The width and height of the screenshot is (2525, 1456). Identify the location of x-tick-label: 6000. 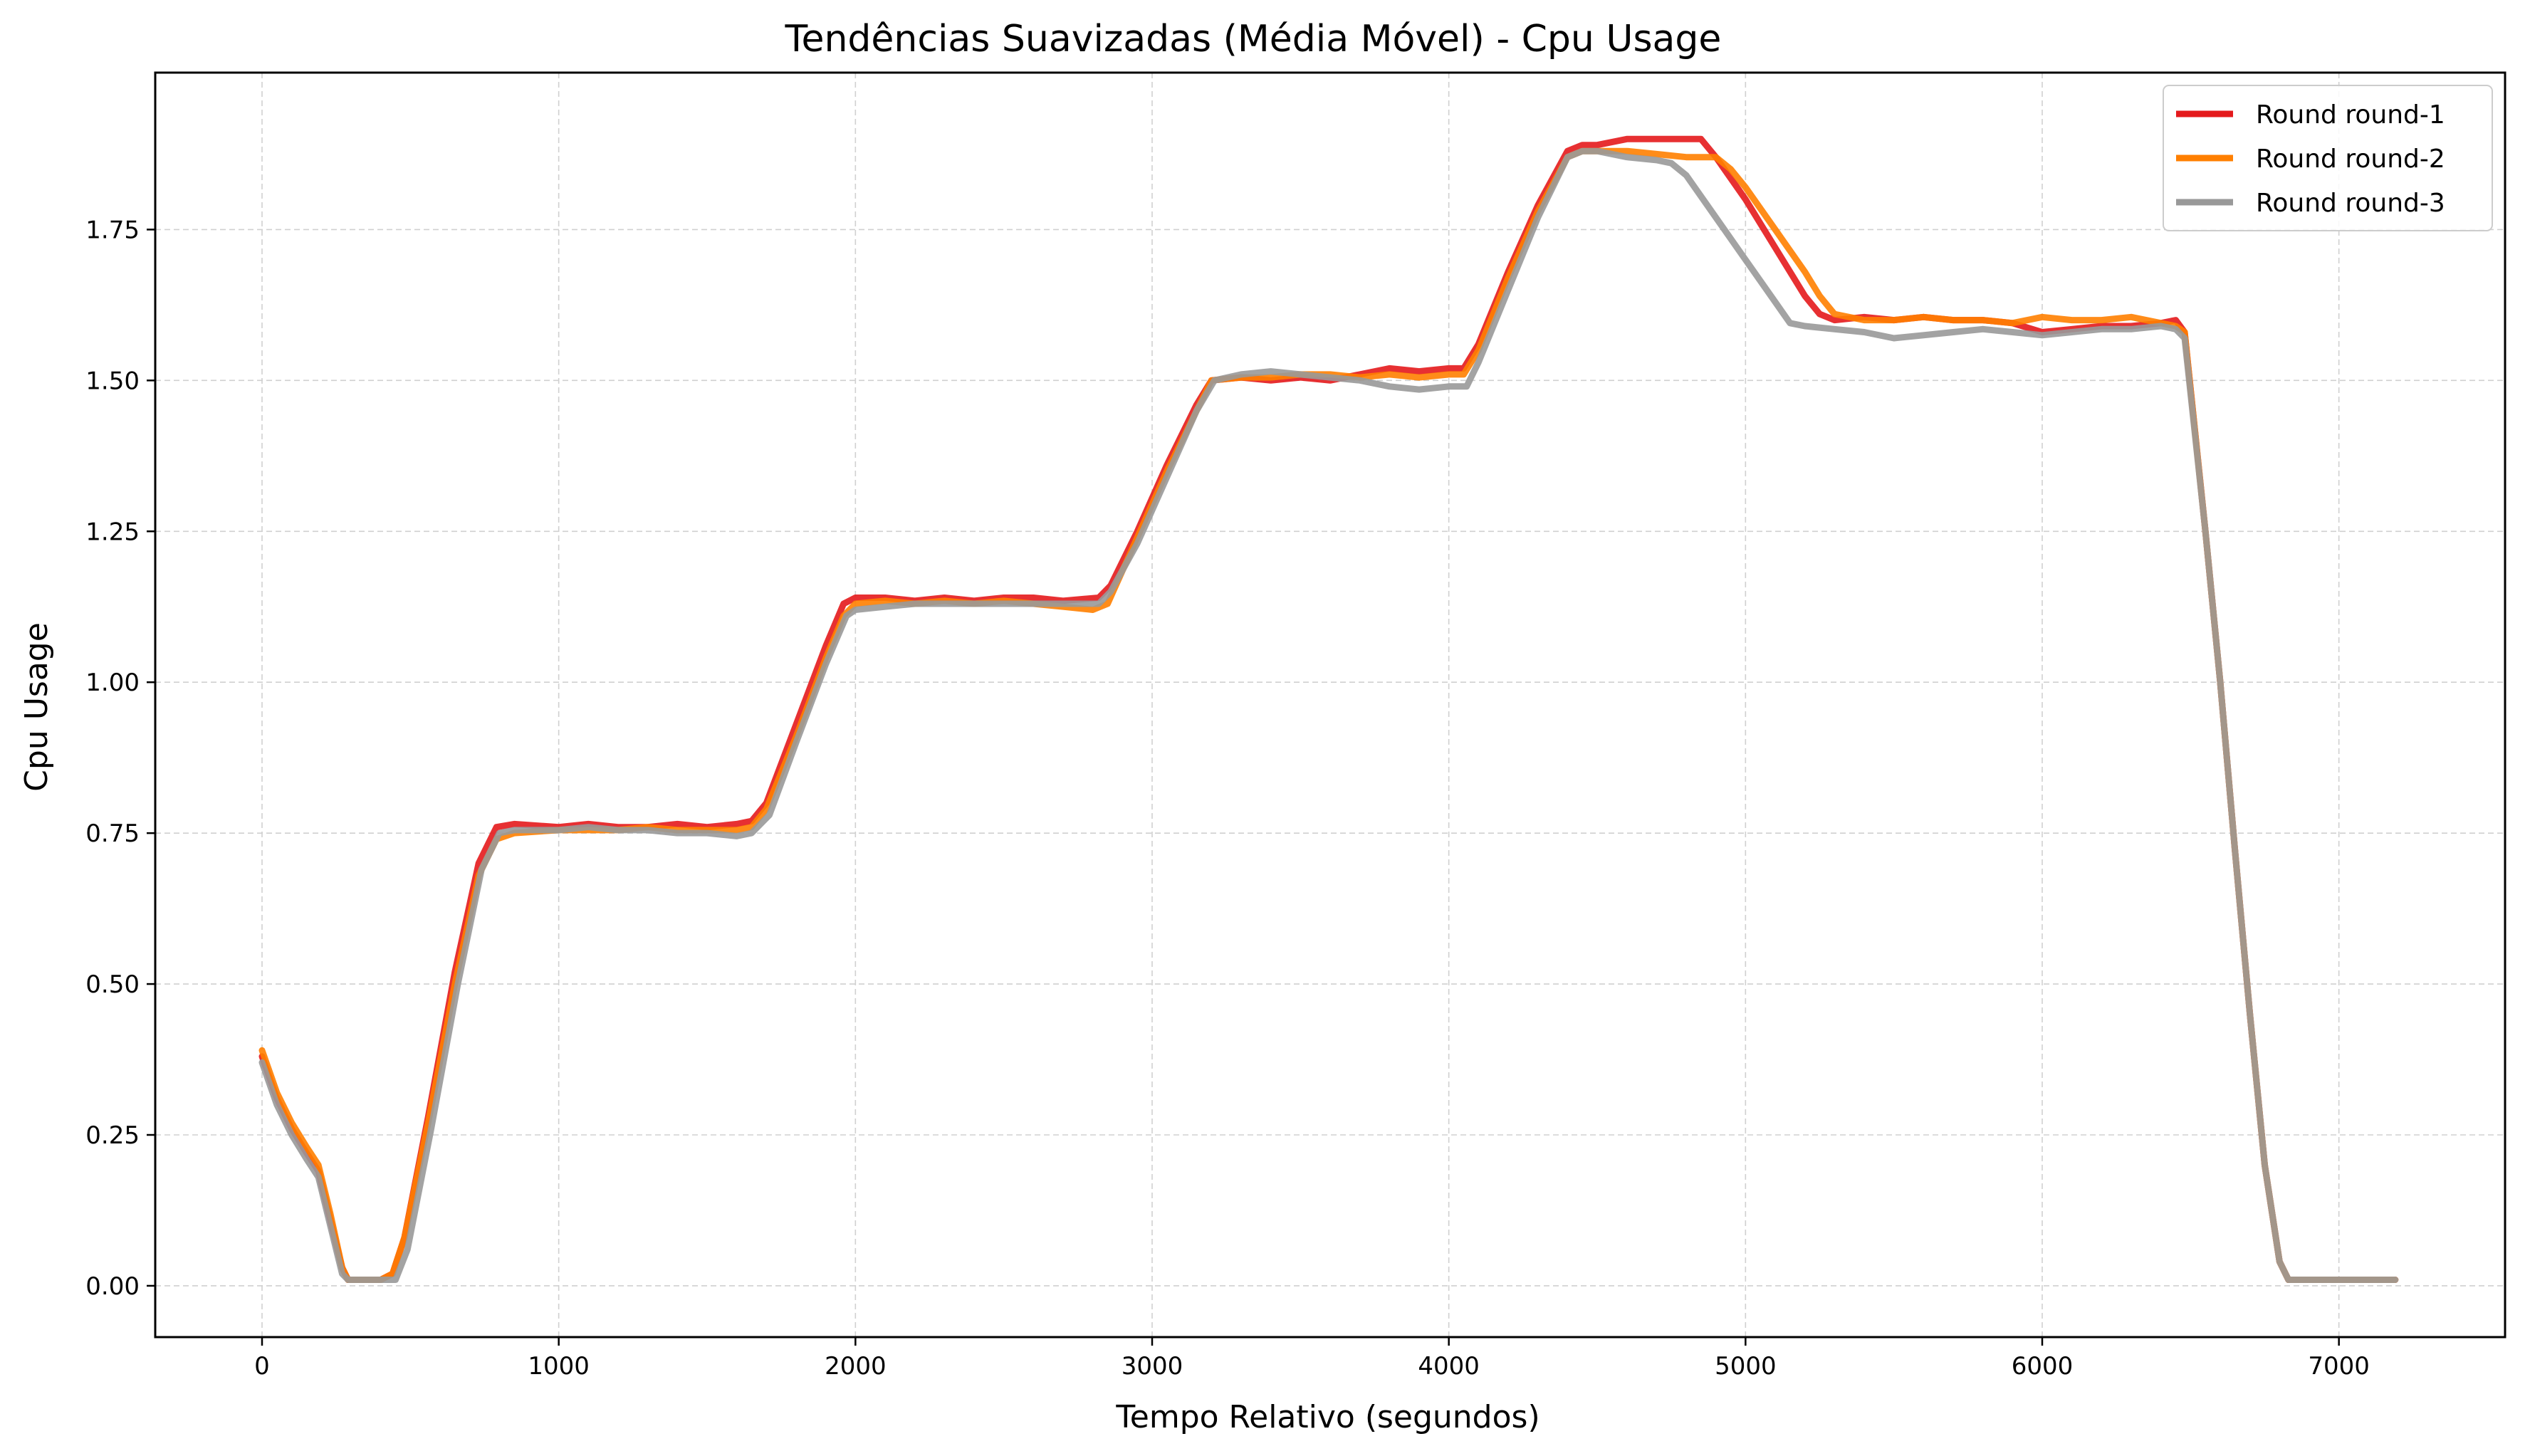
(2043, 1366).